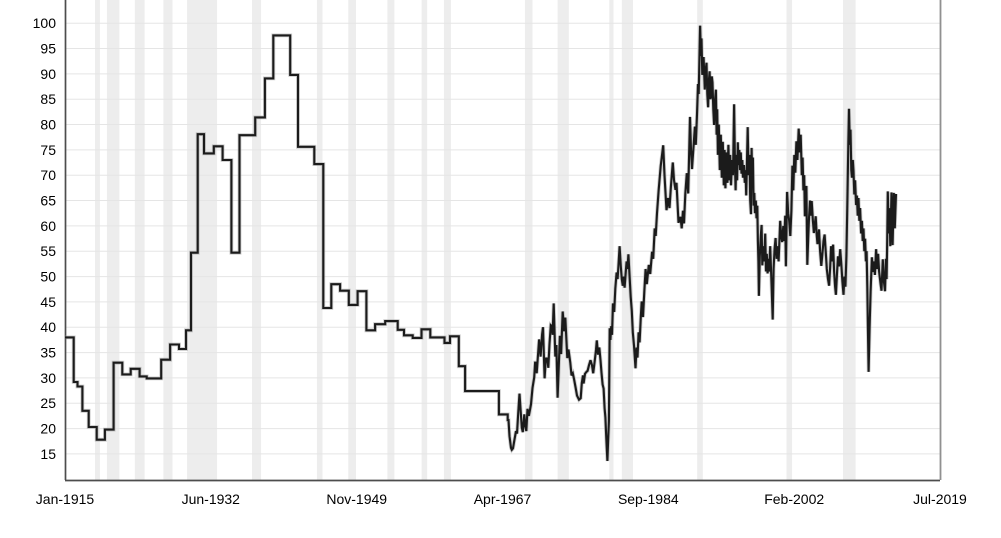  What do you see at coordinates (48, 175) in the screenshot?
I see `svg-text: 70` at bounding box center [48, 175].